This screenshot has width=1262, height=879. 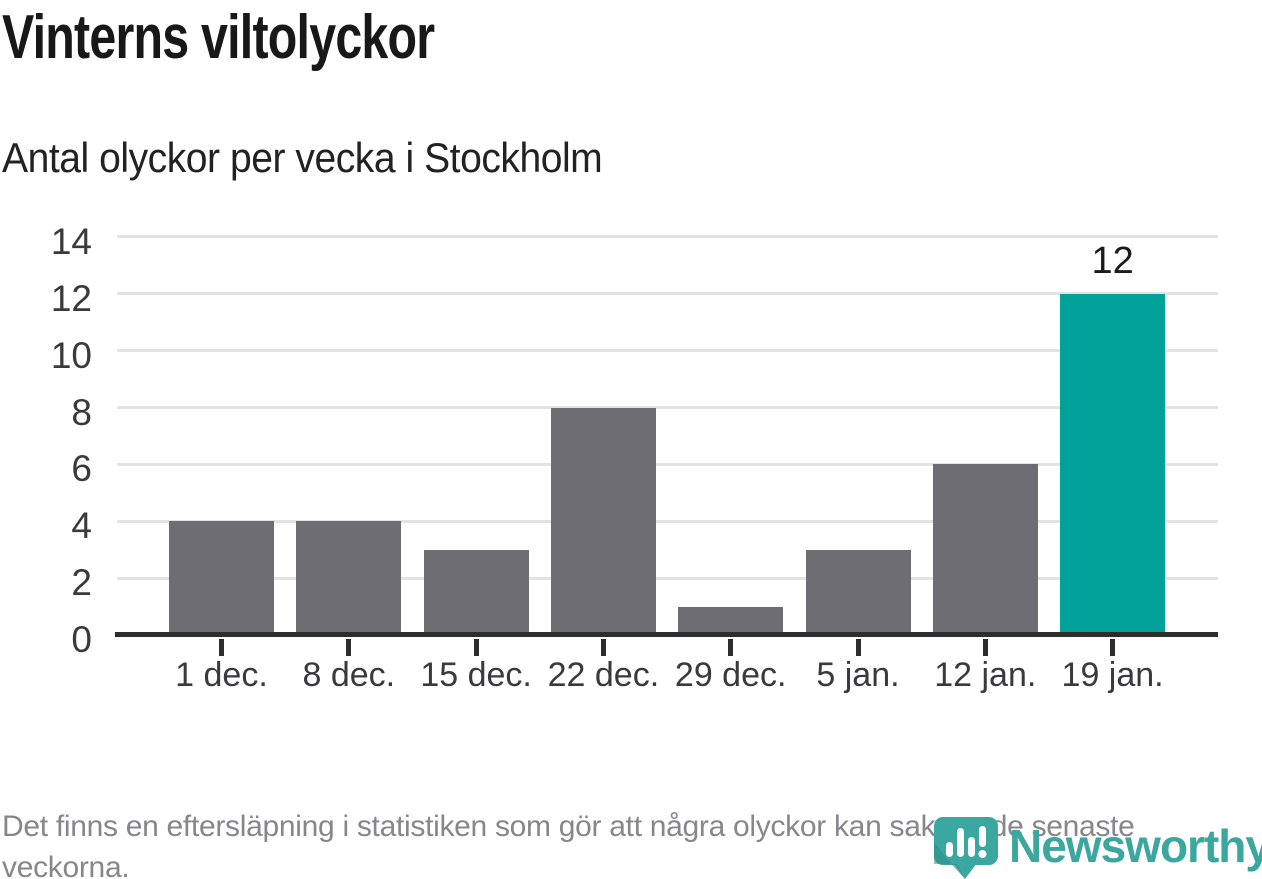 I want to click on x-axis-tick-label: 19 jan., so click(x=1112, y=675).